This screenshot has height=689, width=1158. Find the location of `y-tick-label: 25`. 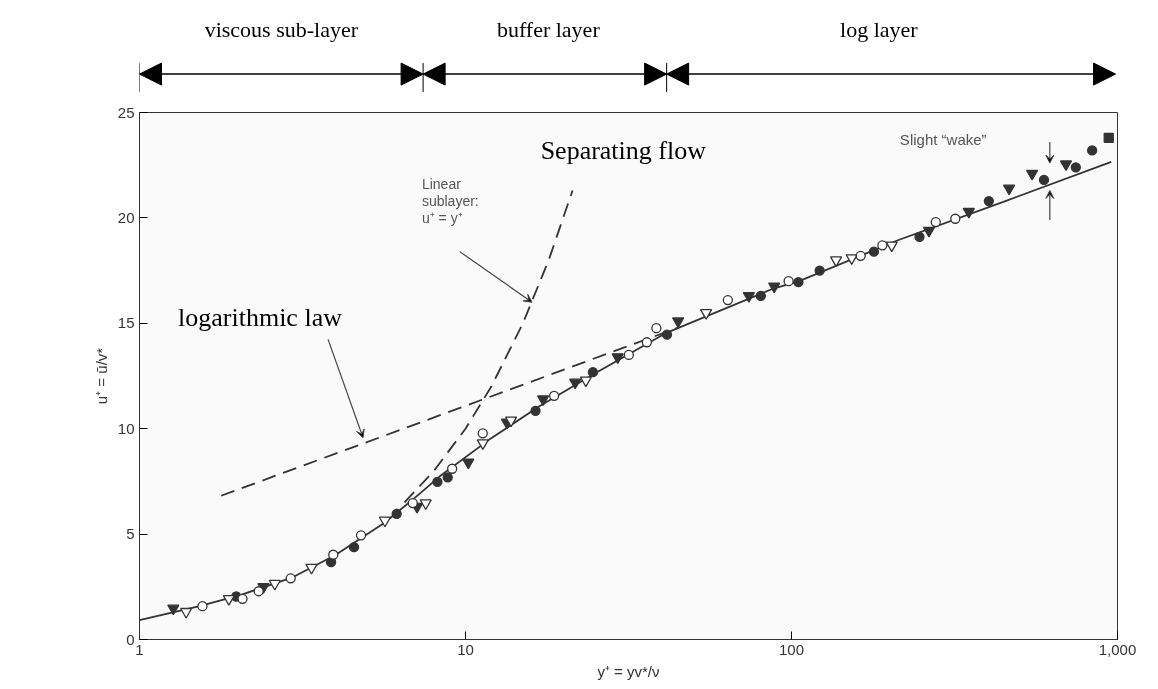

y-tick-label: 25 is located at coordinates (126, 112).